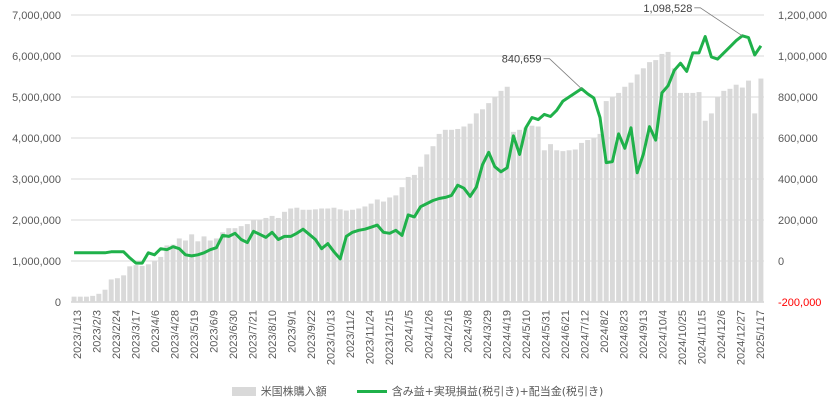 Image resolution: width=835 pixels, height=409 pixels. What do you see at coordinates (605, 331) in the screenshot?
I see `x-tick-label: 2024/8/2` at bounding box center [605, 331].